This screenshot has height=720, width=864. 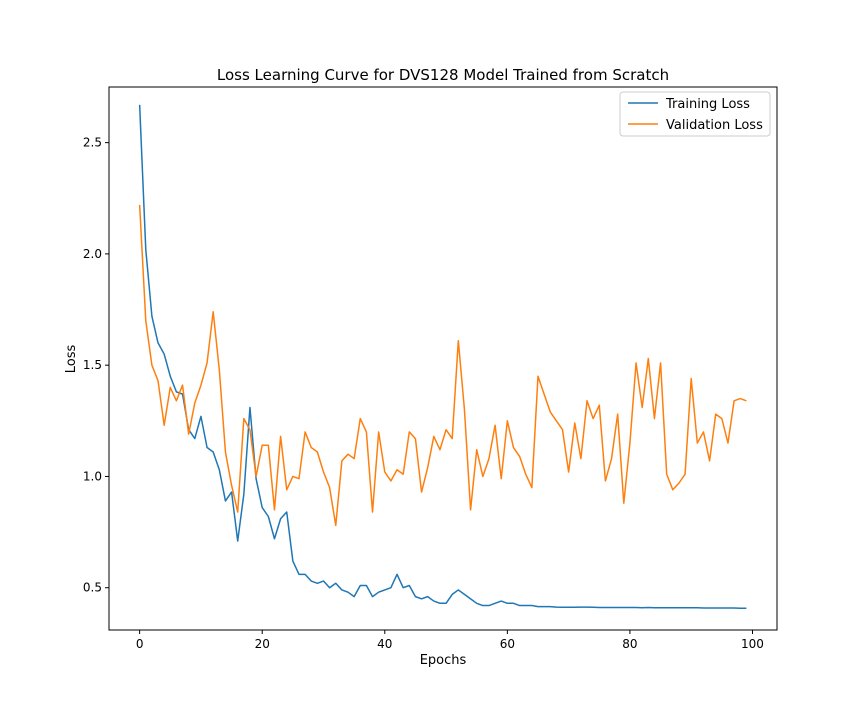 I want to click on x-tick-label: 0, so click(x=140, y=644).